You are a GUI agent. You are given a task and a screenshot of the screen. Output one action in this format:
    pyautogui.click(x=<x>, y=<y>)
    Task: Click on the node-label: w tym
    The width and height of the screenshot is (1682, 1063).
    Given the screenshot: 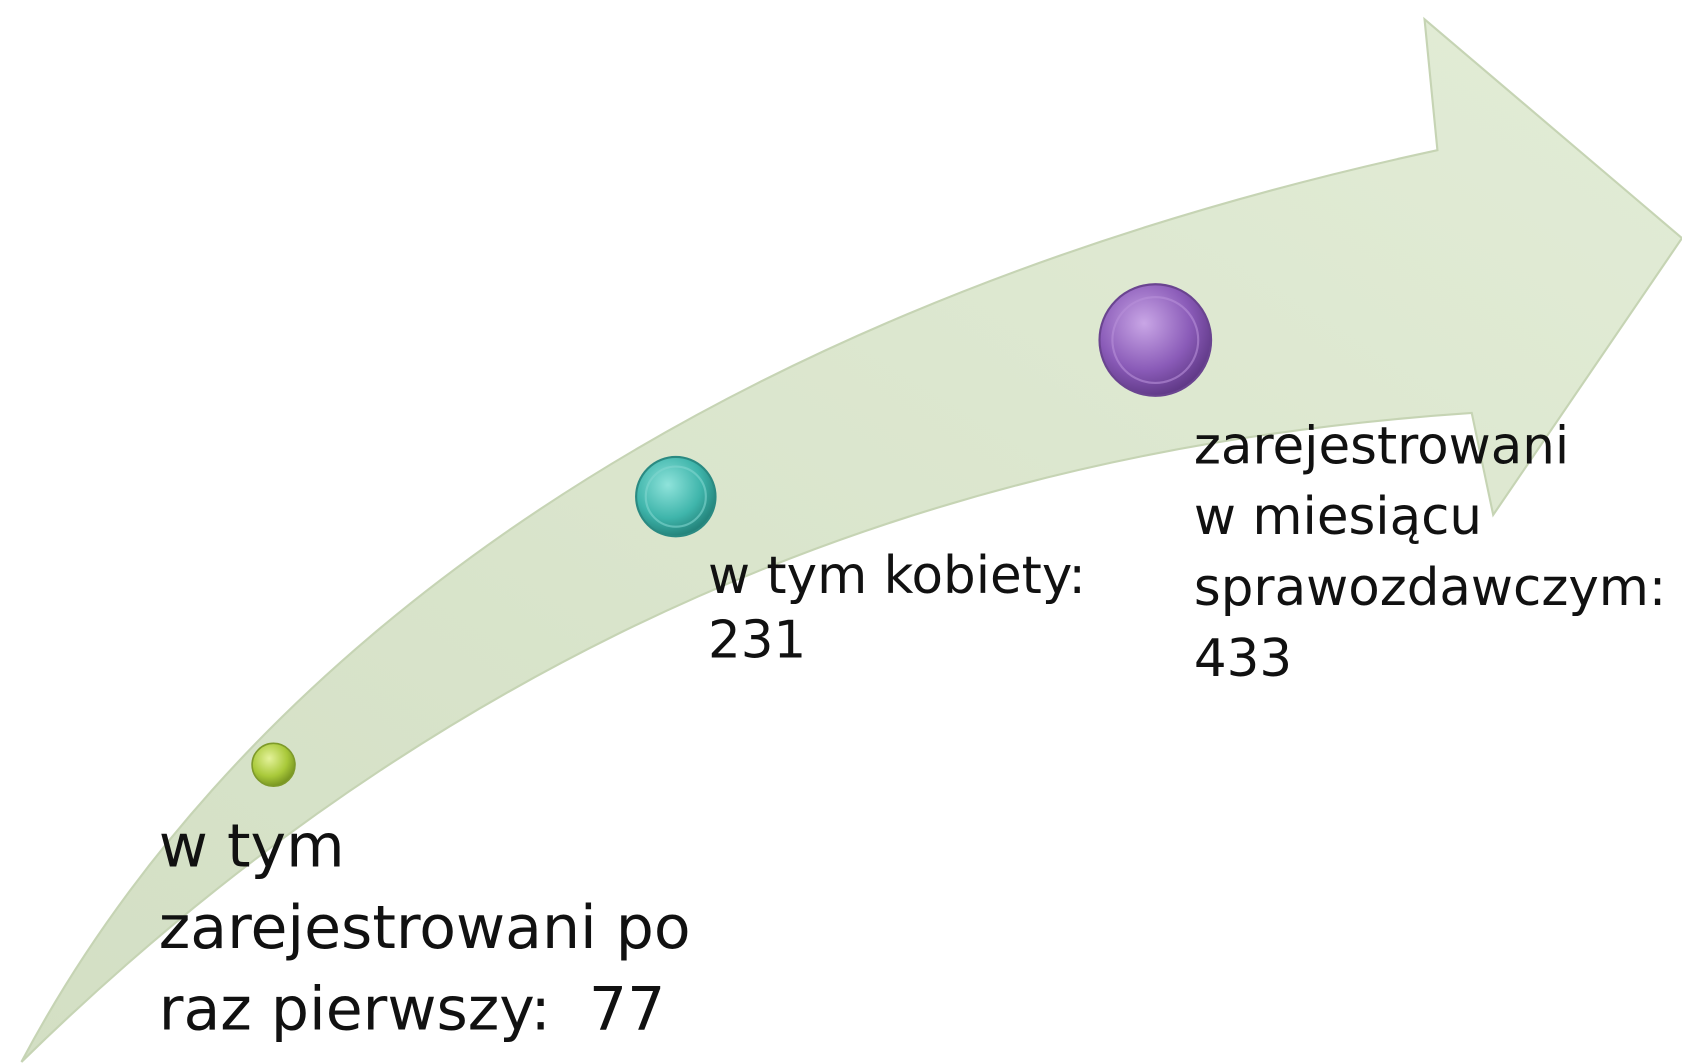 What is the action you would take?
    pyautogui.click(x=252, y=847)
    